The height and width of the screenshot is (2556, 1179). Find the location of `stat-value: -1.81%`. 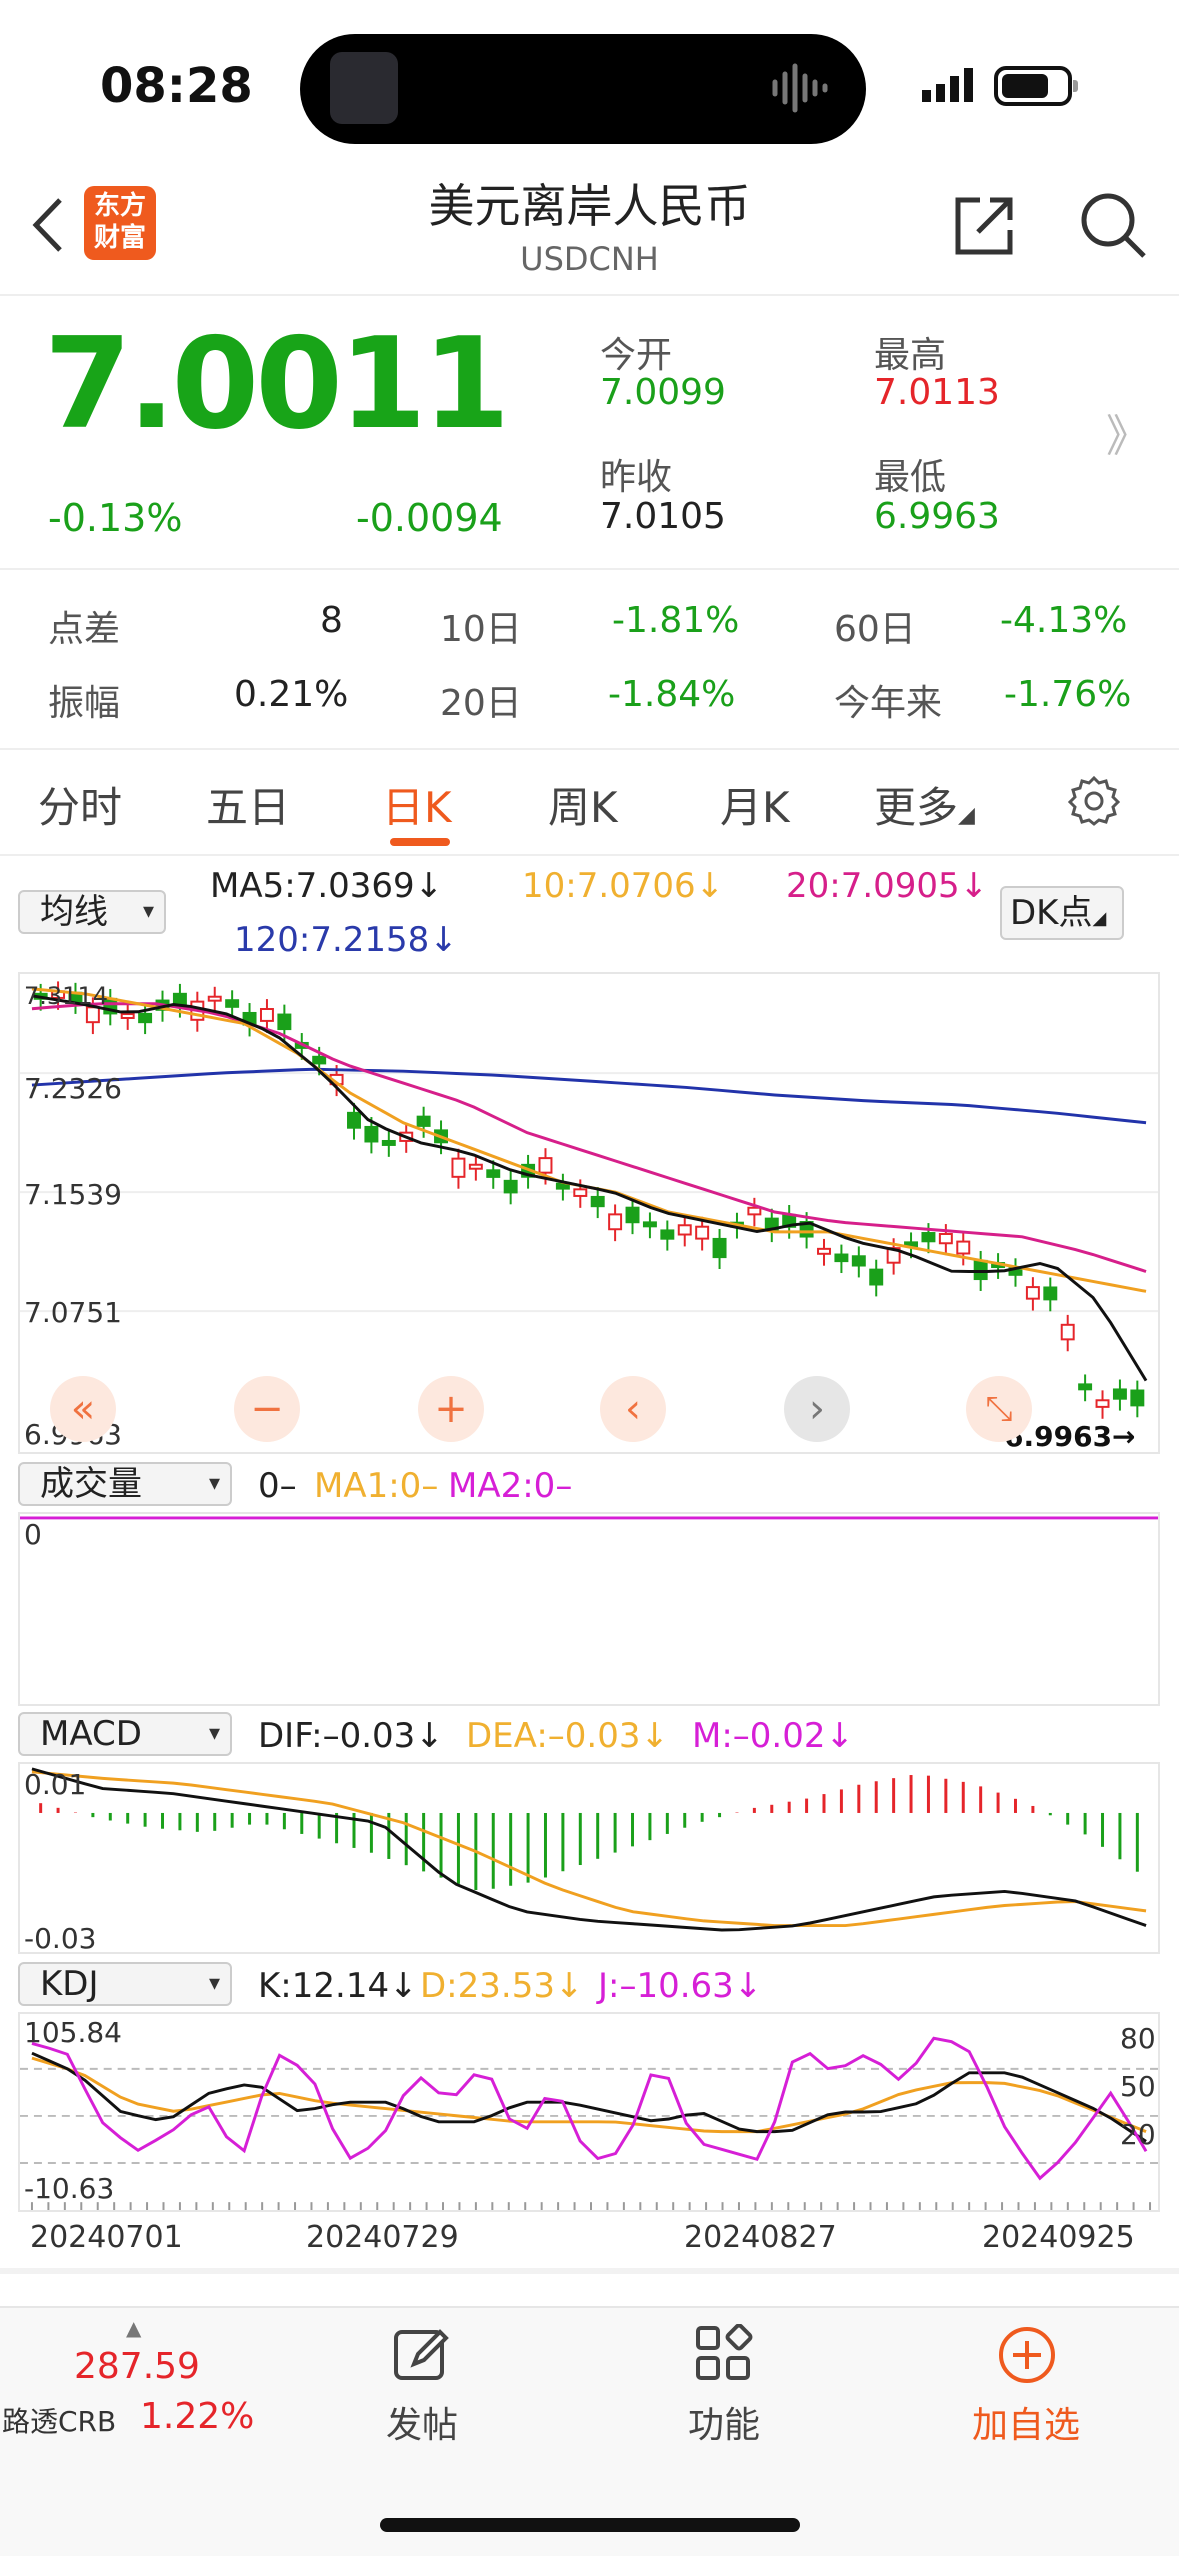

stat-value: -1.81% is located at coordinates (676, 620).